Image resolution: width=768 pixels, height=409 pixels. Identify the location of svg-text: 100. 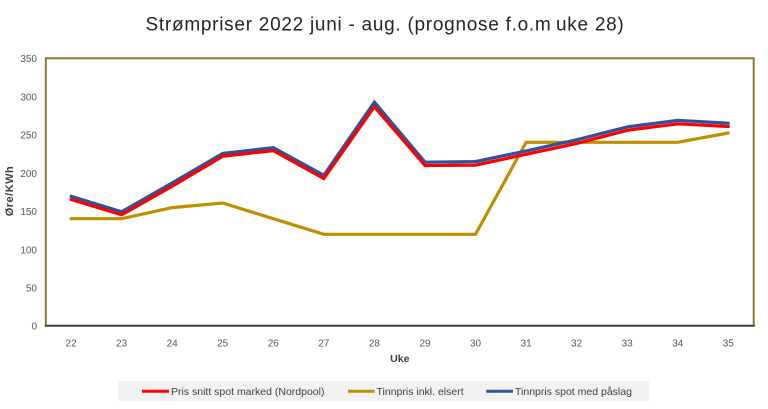
(28, 250).